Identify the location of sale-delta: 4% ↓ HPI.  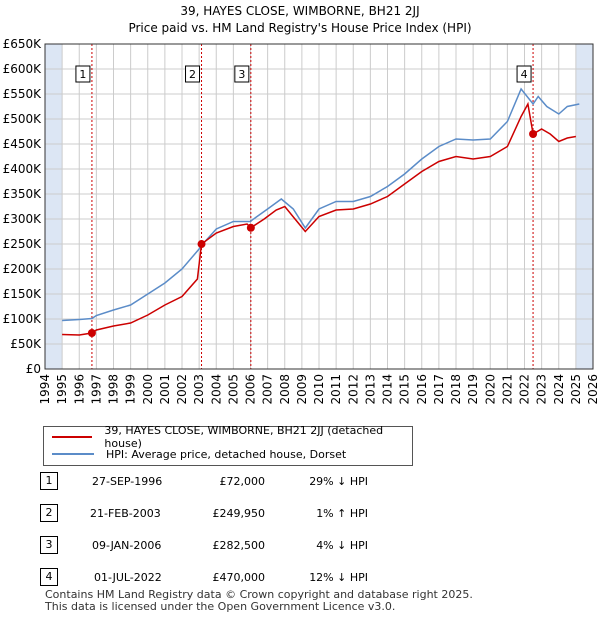
(342, 545).